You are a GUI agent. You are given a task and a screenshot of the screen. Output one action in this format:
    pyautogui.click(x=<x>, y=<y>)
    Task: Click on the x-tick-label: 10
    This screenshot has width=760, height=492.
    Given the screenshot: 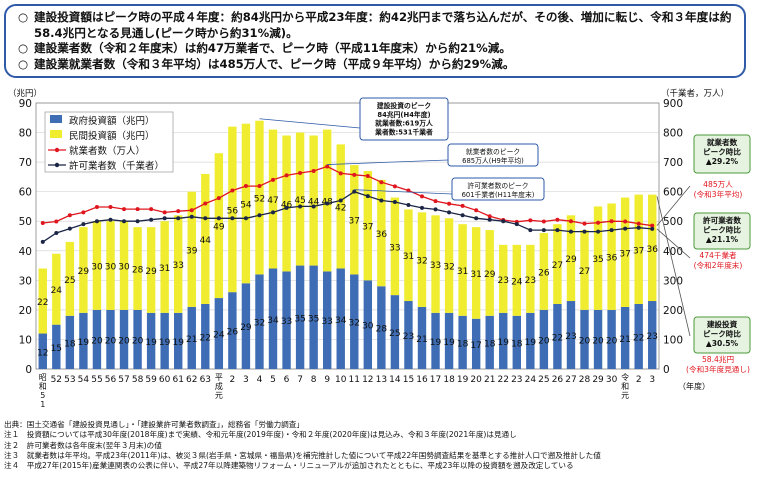 What is the action you would take?
    pyautogui.click(x=341, y=380)
    